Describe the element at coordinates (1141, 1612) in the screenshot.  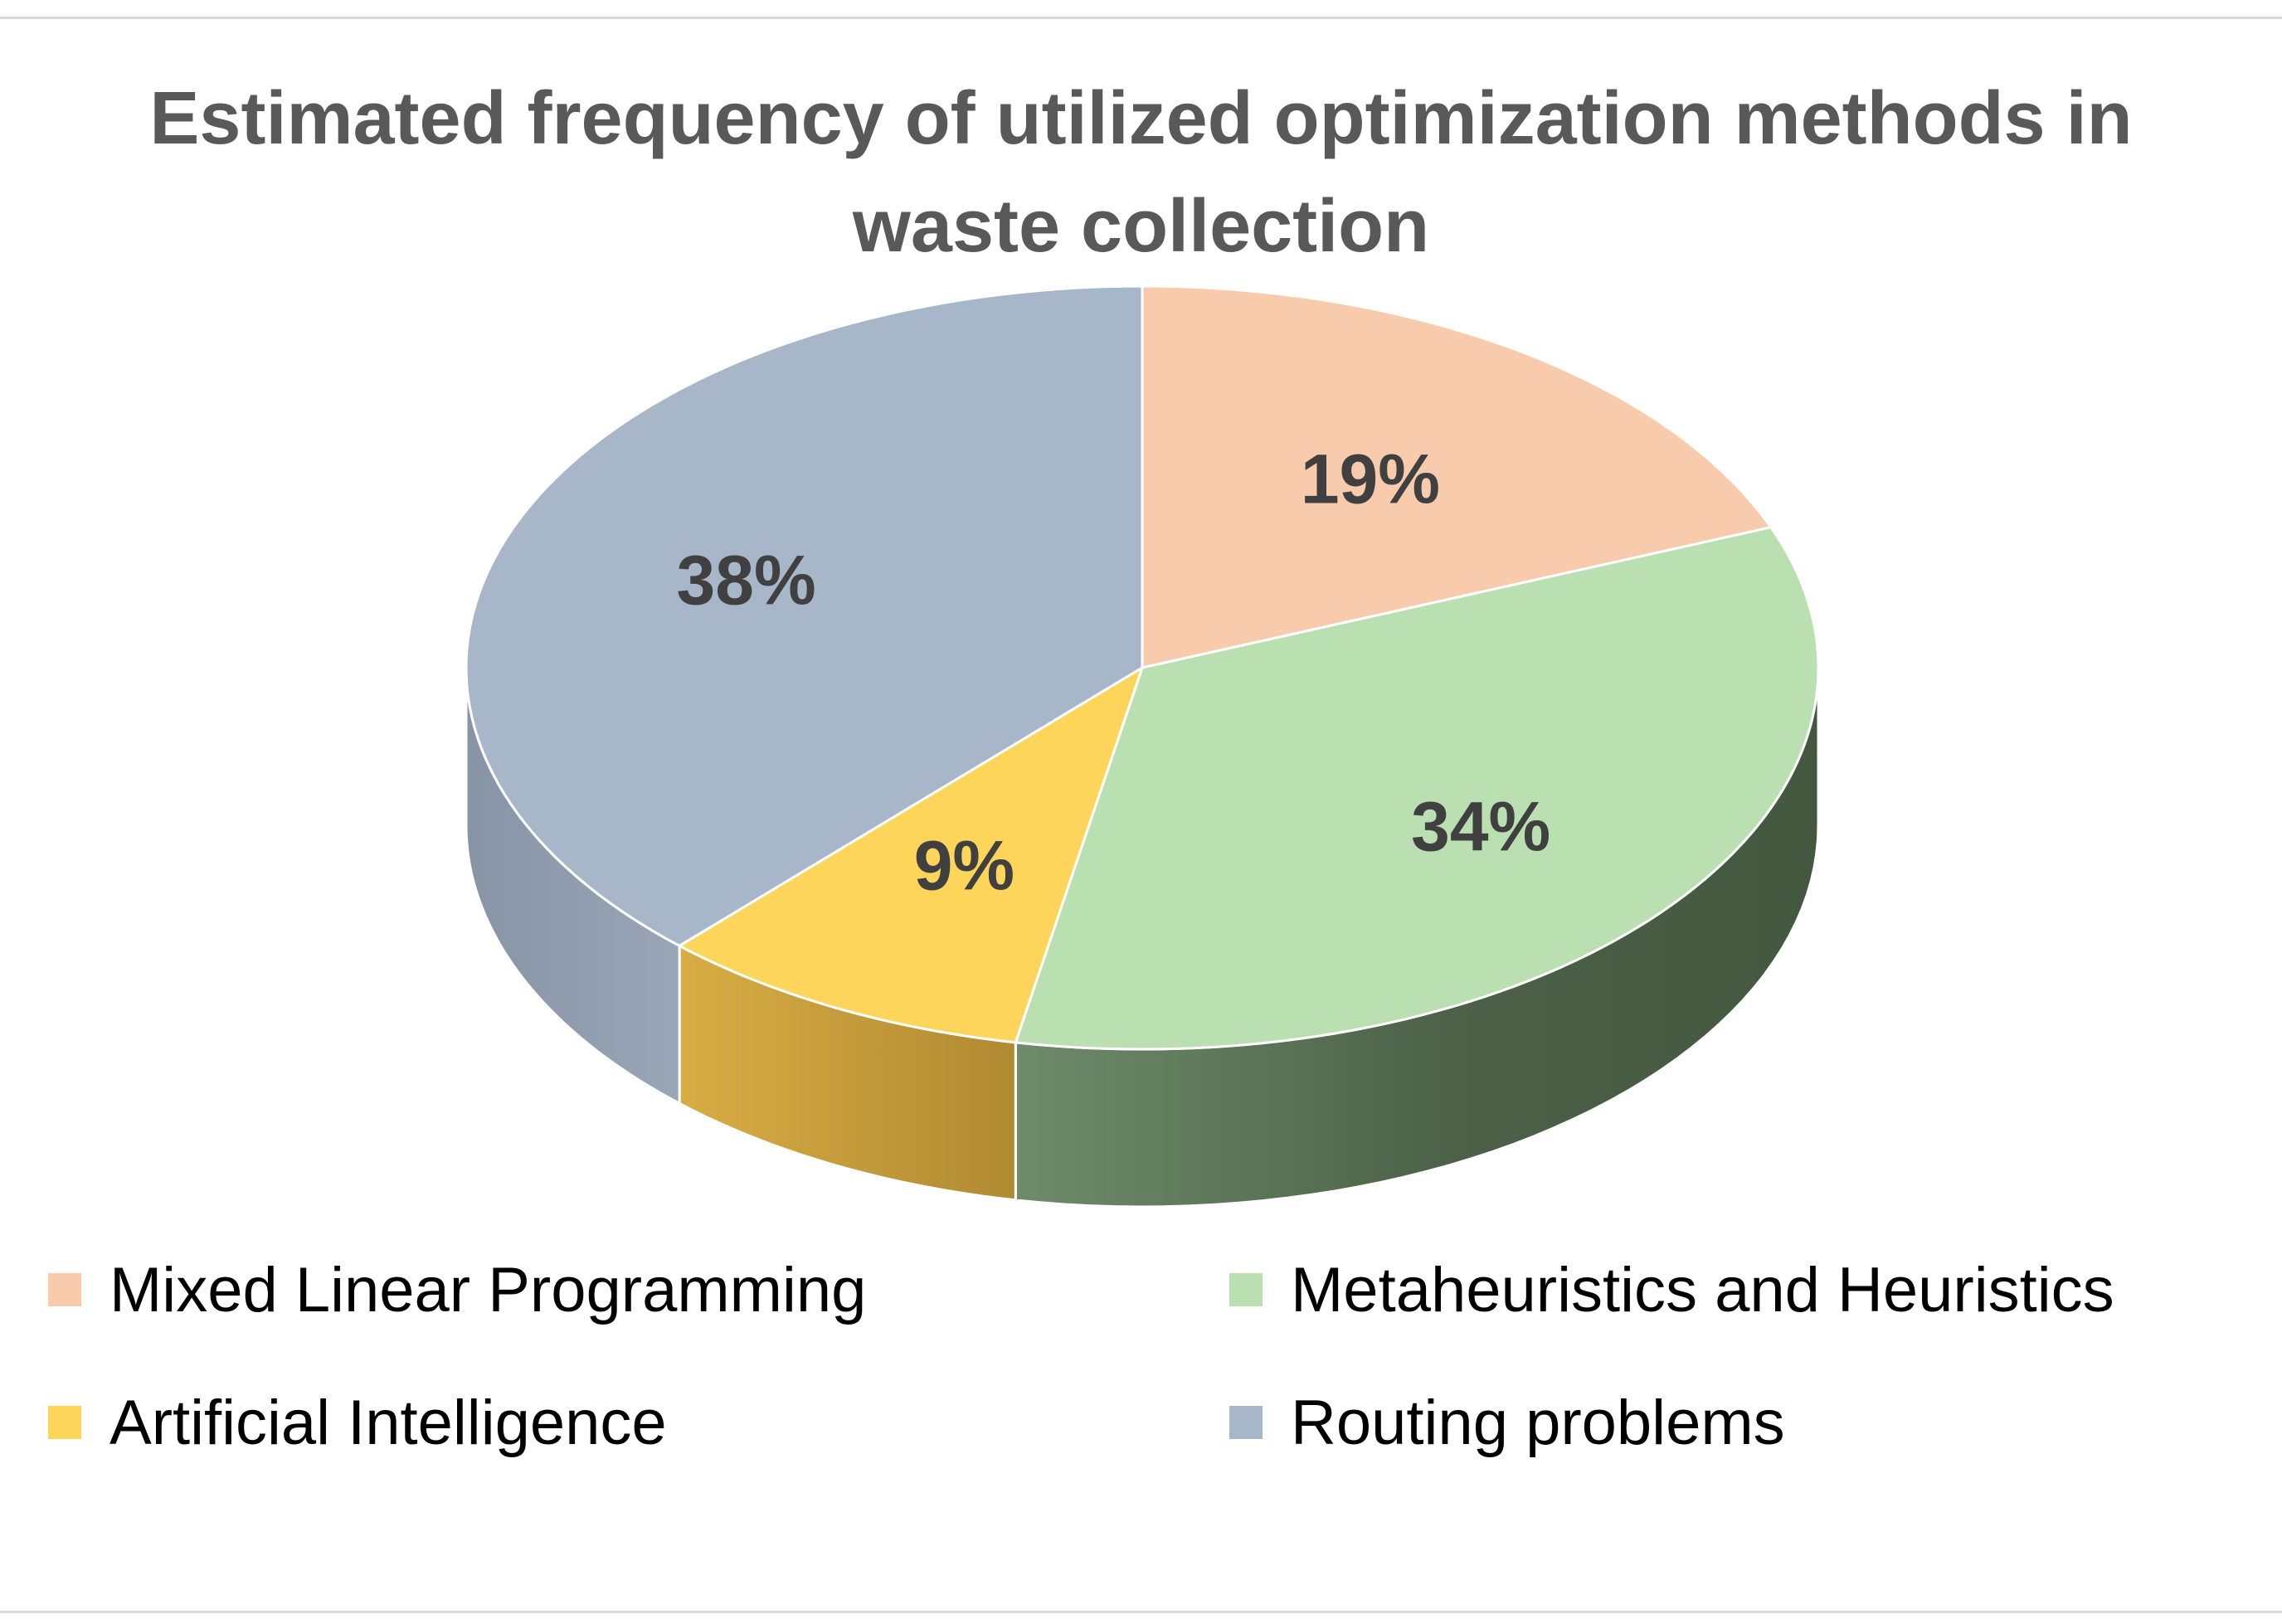
I see `bottom-border-line` at that location.